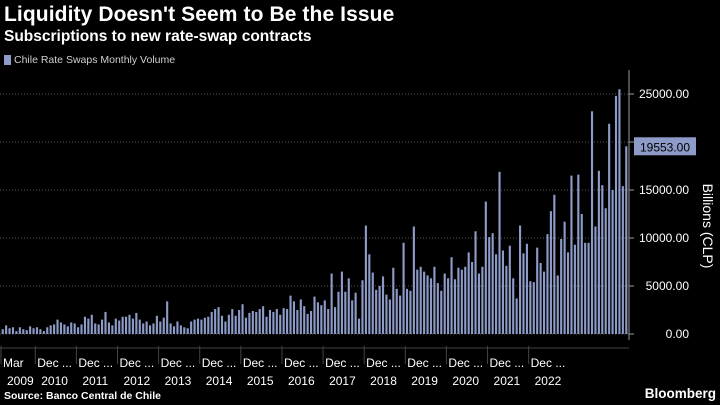 This screenshot has height=405, width=720. I want to click on y-tick-label: 5000.00, so click(668, 286).